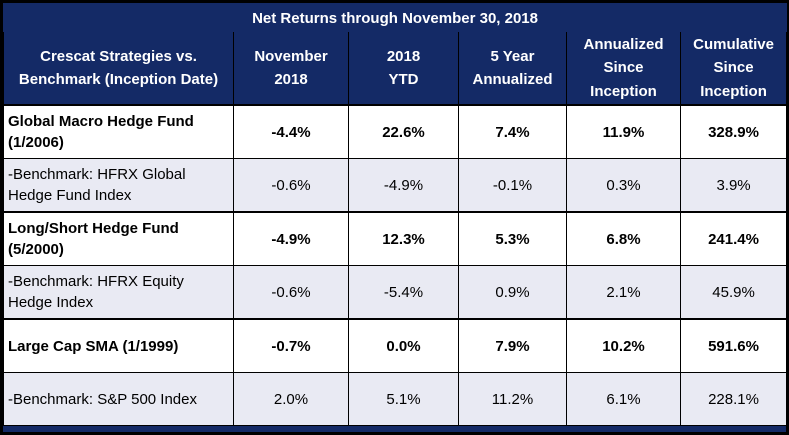 The width and height of the screenshot is (789, 435). I want to click on table-title: Net Returns through November 30, 2018, so click(395, 17).